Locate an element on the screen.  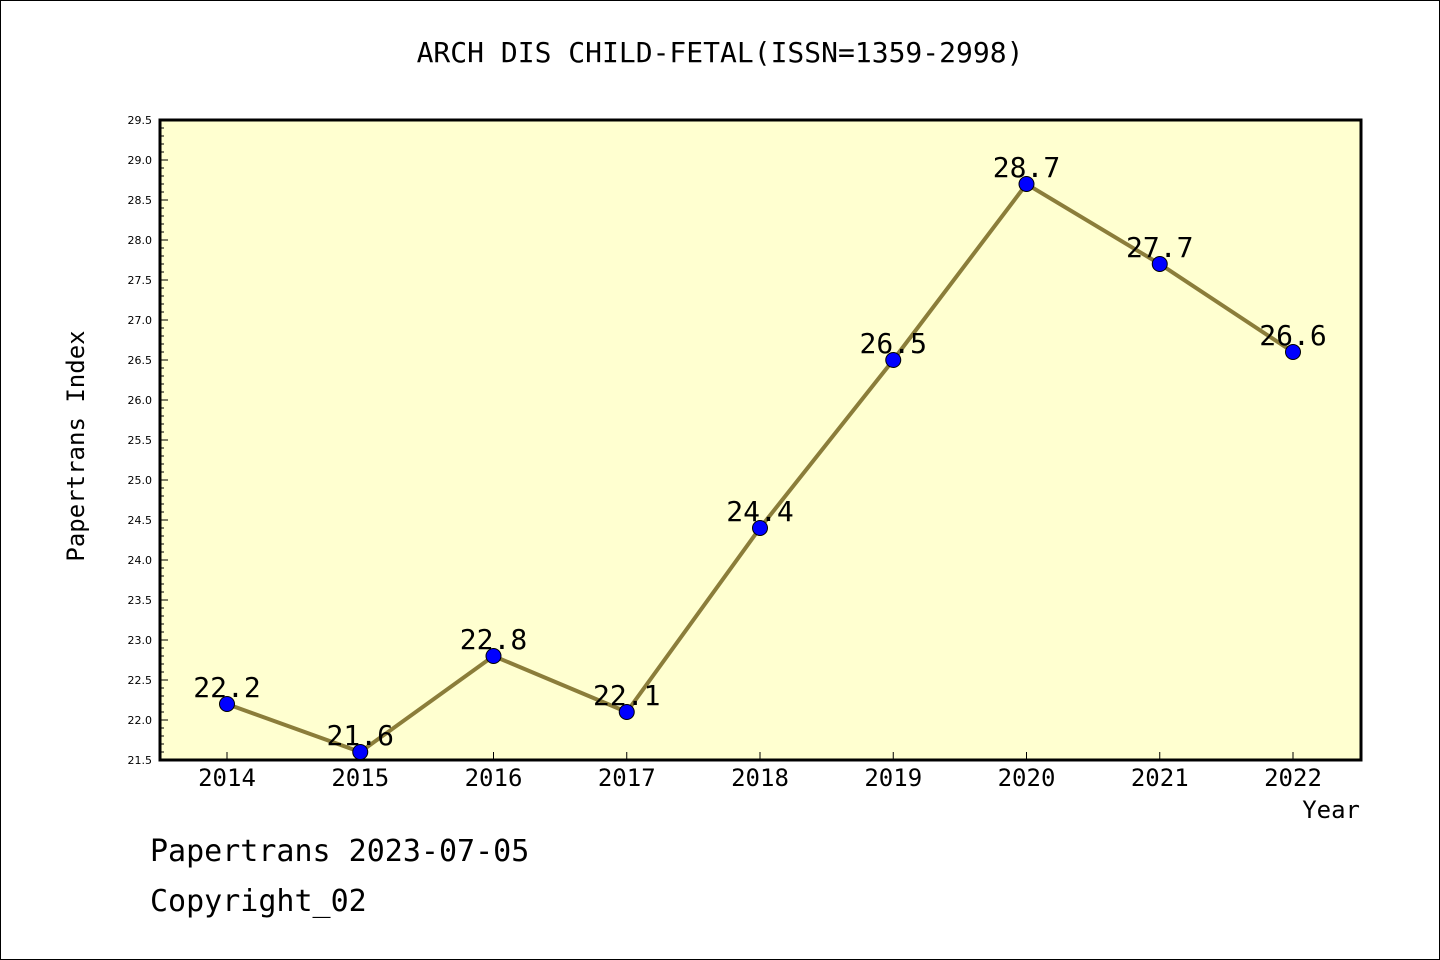
data-label: 22.2 is located at coordinates (226, 687).